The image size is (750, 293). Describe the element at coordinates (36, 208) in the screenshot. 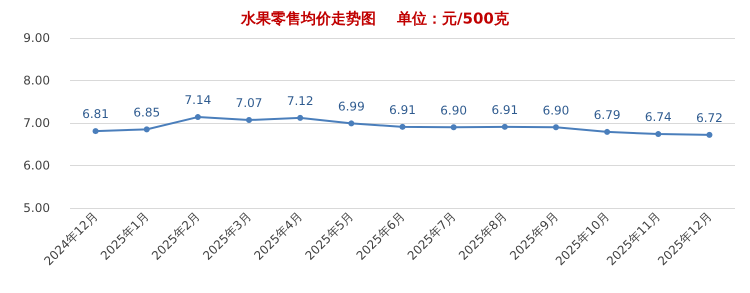

I see `y-tick-label: 5.00` at that location.